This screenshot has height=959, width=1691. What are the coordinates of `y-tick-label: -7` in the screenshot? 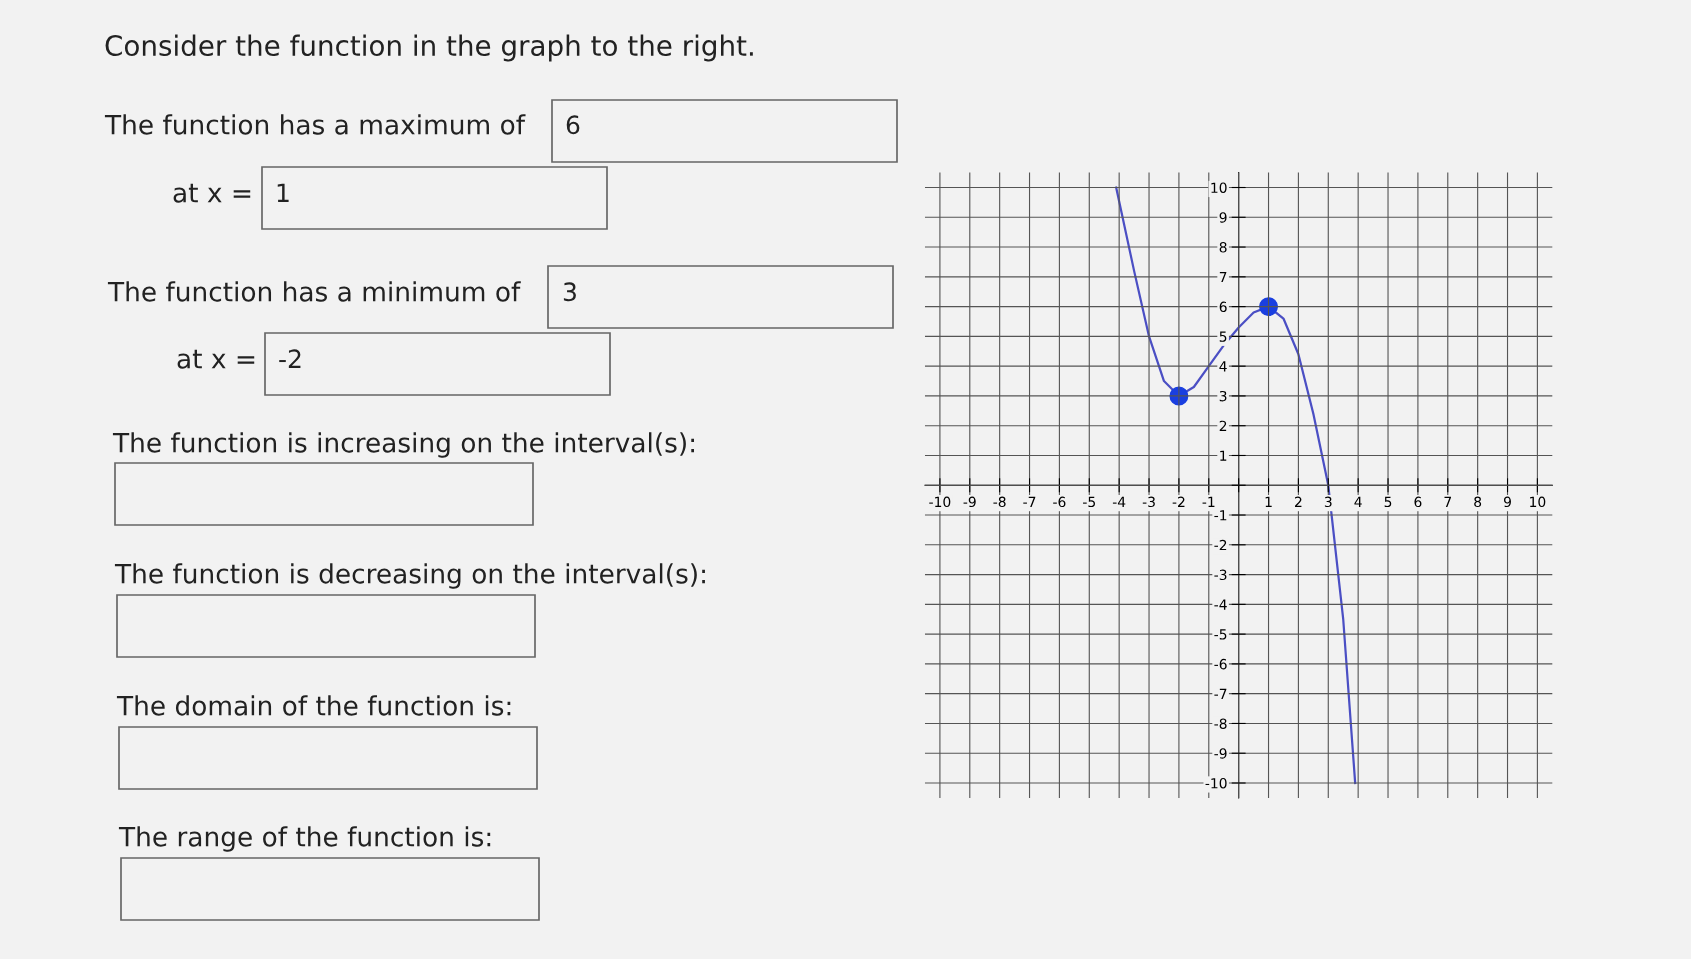 It's located at (1220, 693).